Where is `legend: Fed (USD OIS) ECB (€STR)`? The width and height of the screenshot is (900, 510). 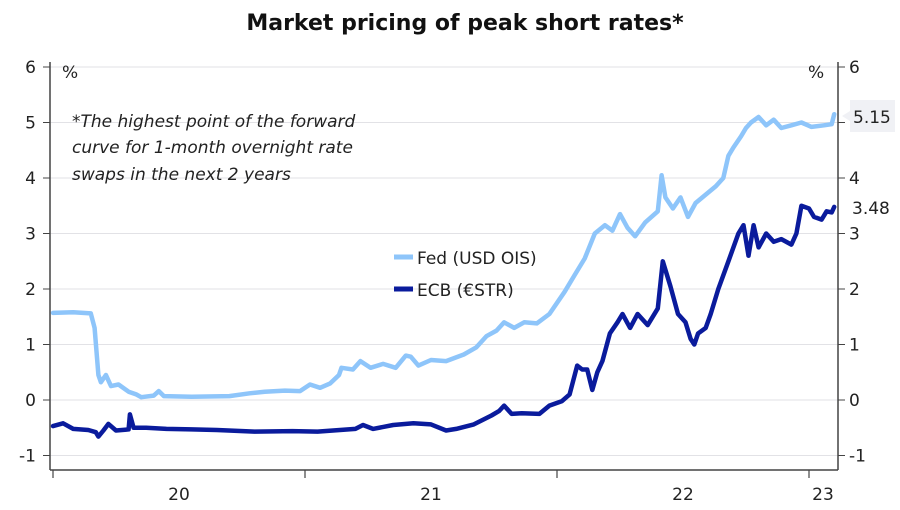
legend: Fed (USD OIS) ECB (€STR) is located at coordinates (465, 275).